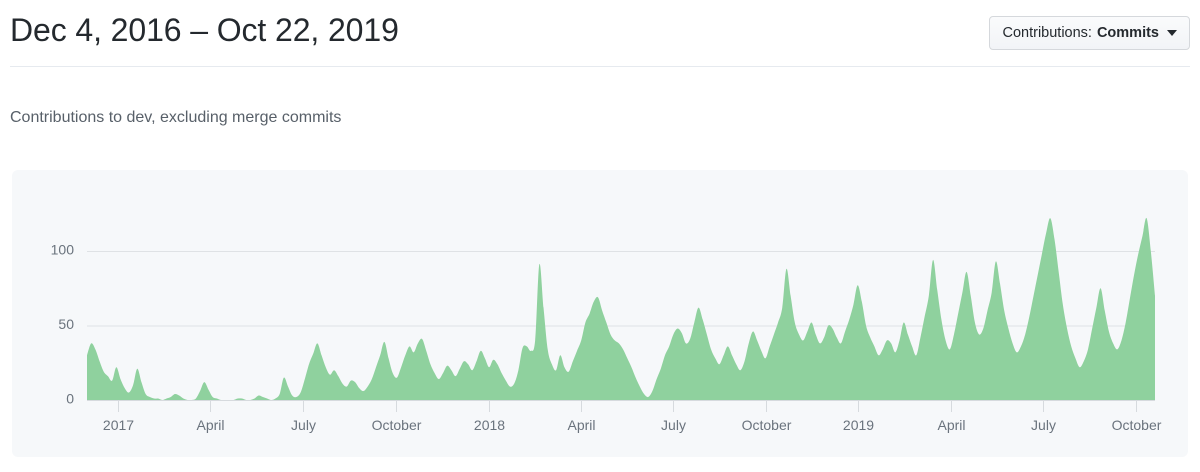 This screenshot has height=472, width=1200. What do you see at coordinates (66, 324) in the screenshot?
I see `y-axis-tick-label: 50` at bounding box center [66, 324].